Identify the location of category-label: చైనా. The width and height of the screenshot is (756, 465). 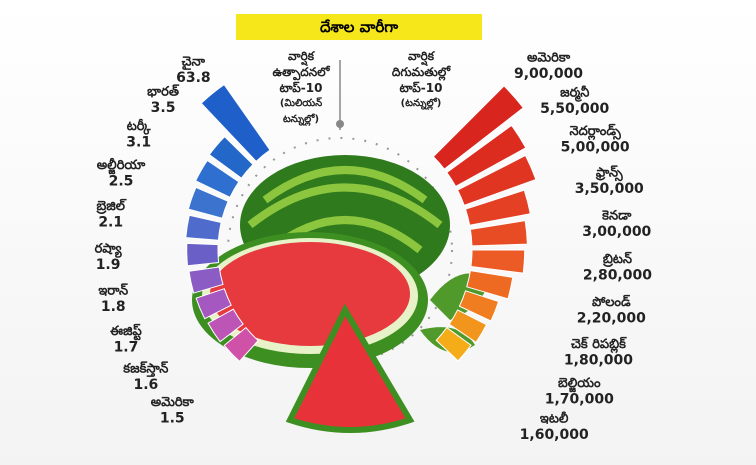
(194, 63).